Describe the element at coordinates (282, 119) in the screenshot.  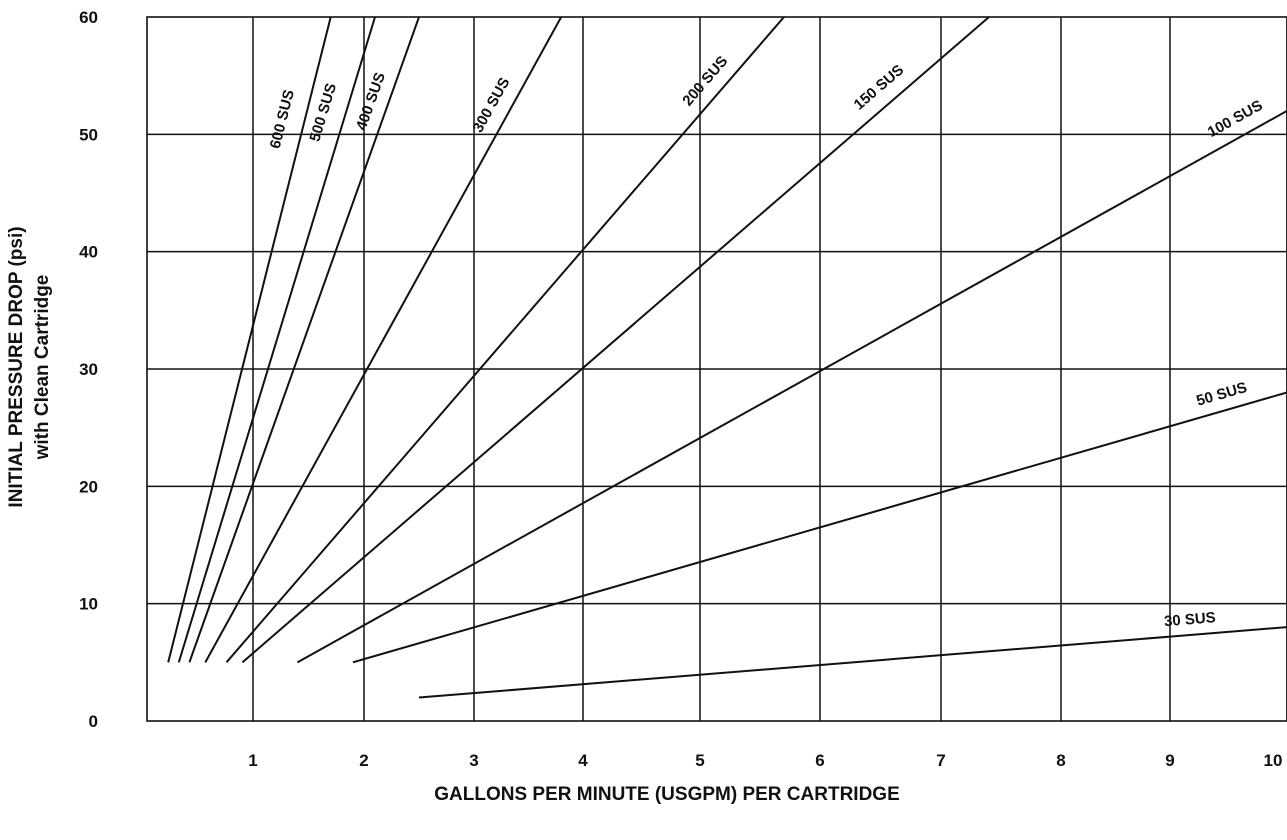
I see `series-label: 600 SUS` at that location.